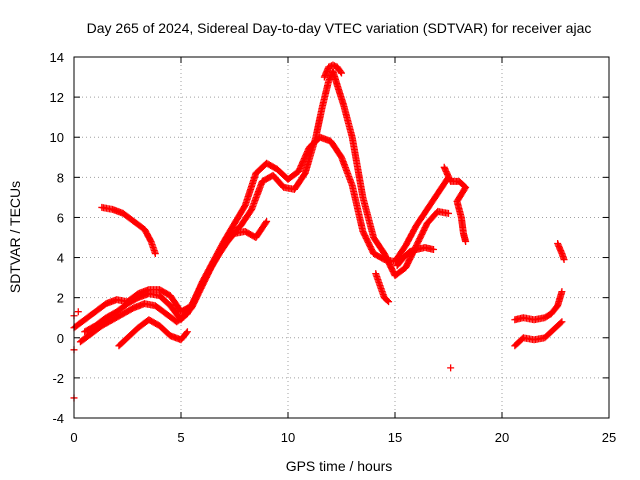 The width and height of the screenshot is (640, 480). Describe the element at coordinates (60, 338) in the screenshot. I see `y-tick-label: 0` at that location.